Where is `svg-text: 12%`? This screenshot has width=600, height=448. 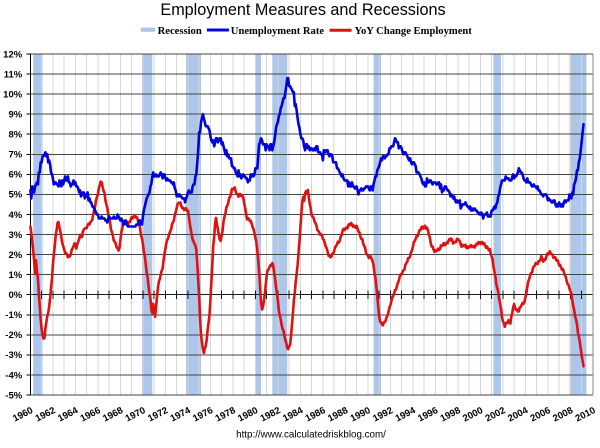
svg-text: 12% is located at coordinates (13, 54).